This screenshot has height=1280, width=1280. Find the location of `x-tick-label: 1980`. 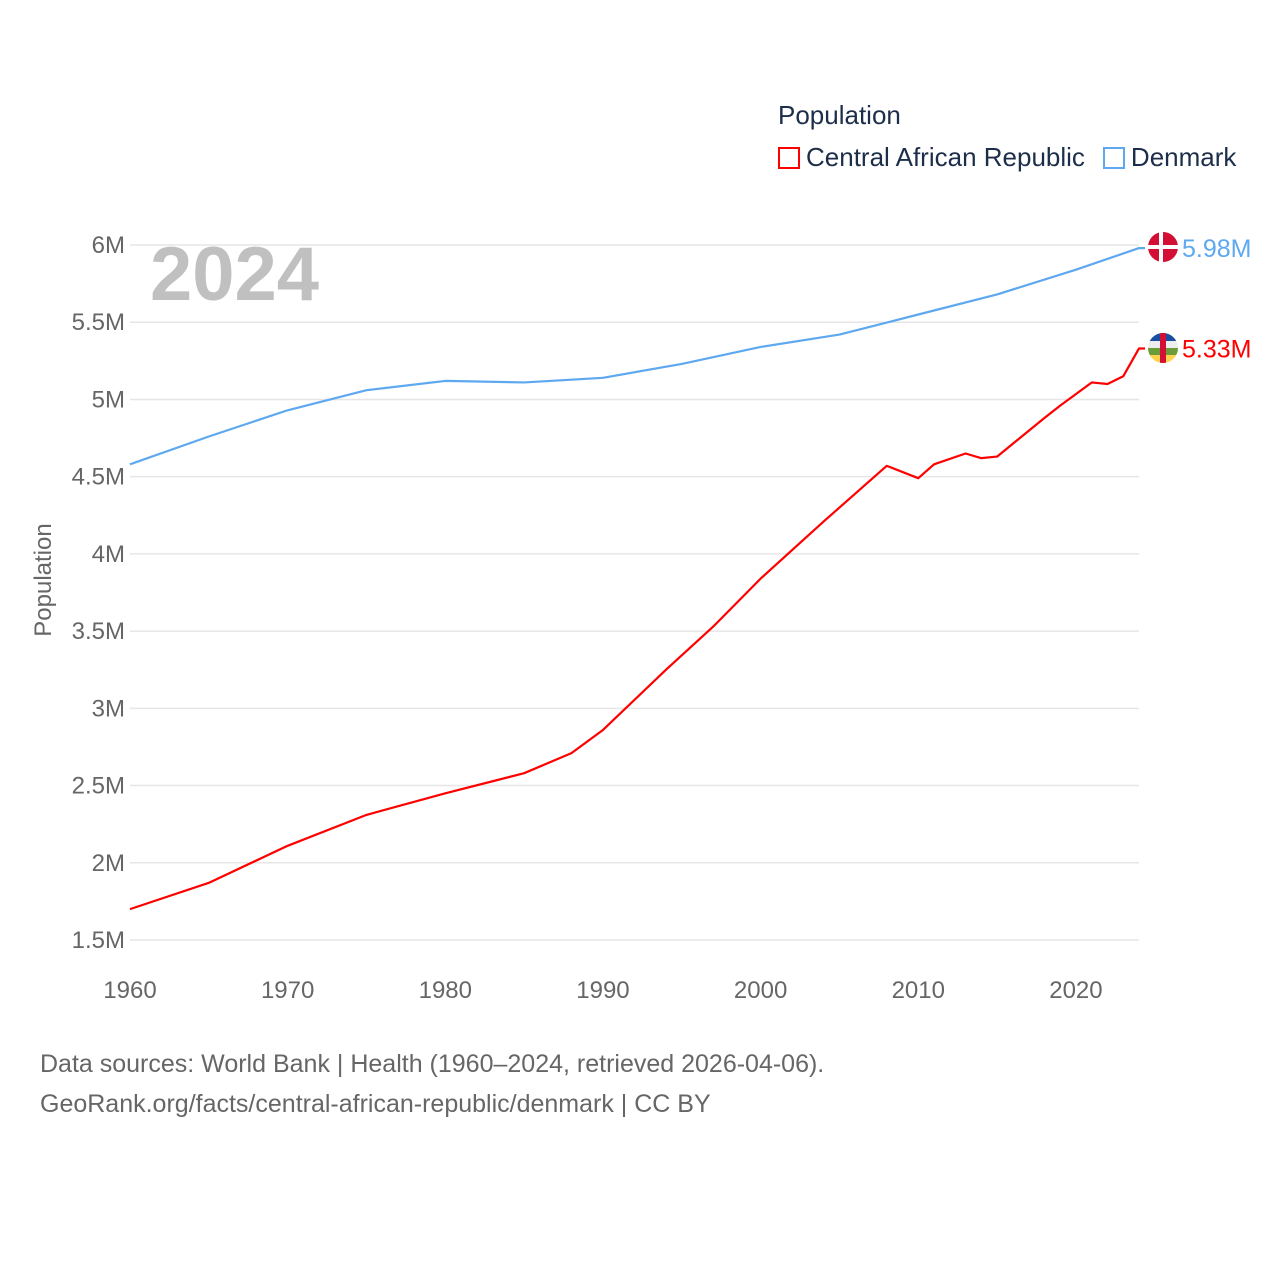

x-tick-label: 1980 is located at coordinates (445, 990).